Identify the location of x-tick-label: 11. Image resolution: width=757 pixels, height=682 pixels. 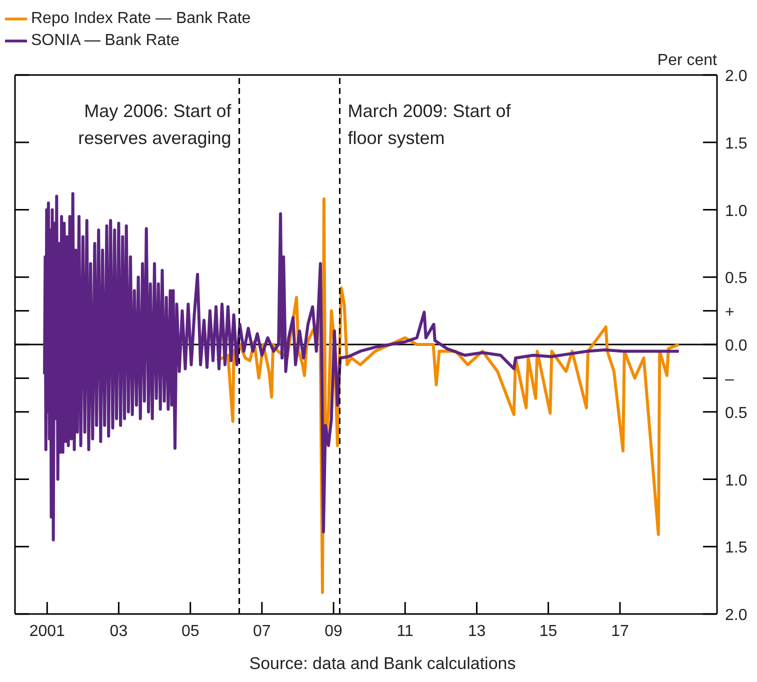
(405, 631).